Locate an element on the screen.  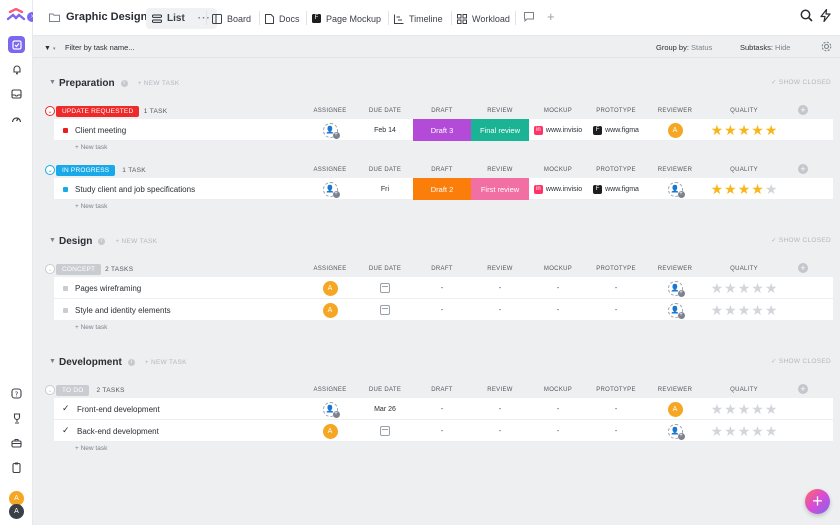
calendar-icon is located at coordinates (385, 431).